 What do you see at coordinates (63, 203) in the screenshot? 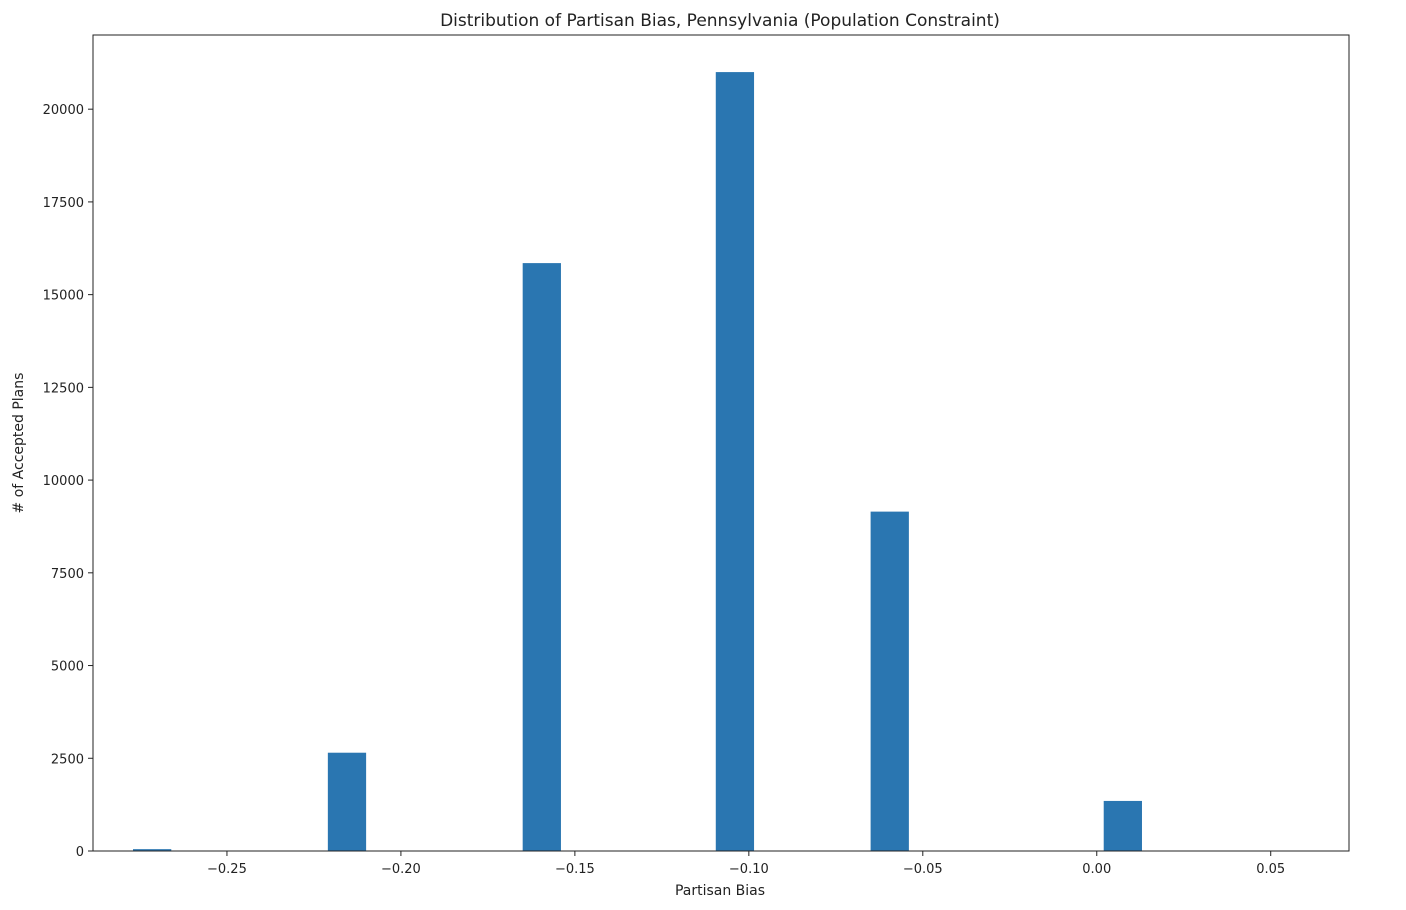
I see `y-tick-label: 17500` at bounding box center [63, 203].